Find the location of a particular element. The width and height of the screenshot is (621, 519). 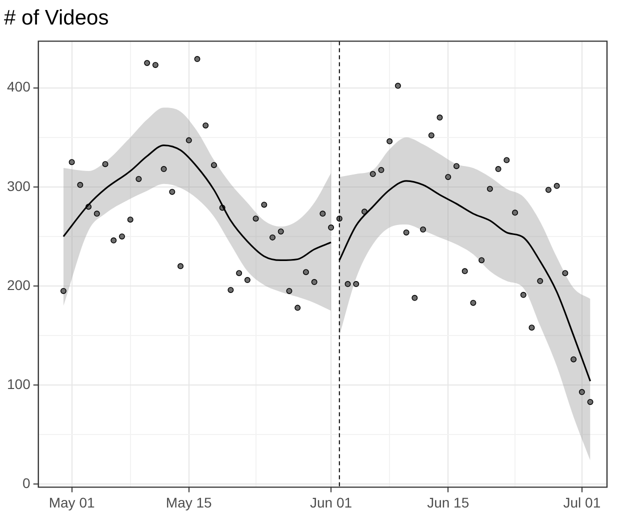

x-tick-label: Jun 01 is located at coordinates (331, 502).